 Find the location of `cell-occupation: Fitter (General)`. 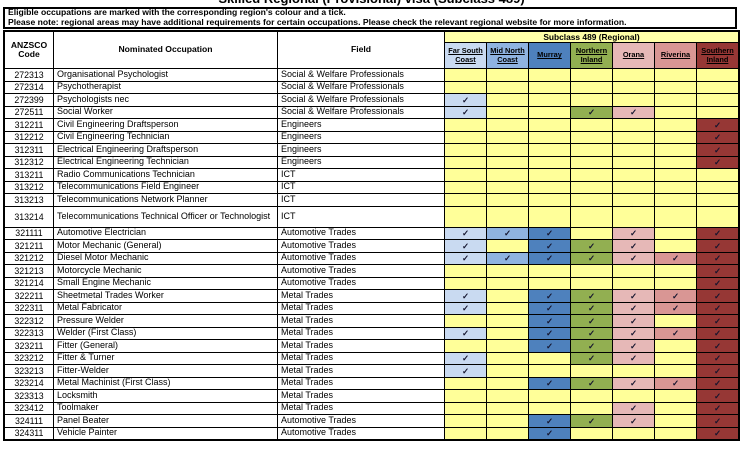

cell-occupation: Fitter (General) is located at coordinates (165, 346).